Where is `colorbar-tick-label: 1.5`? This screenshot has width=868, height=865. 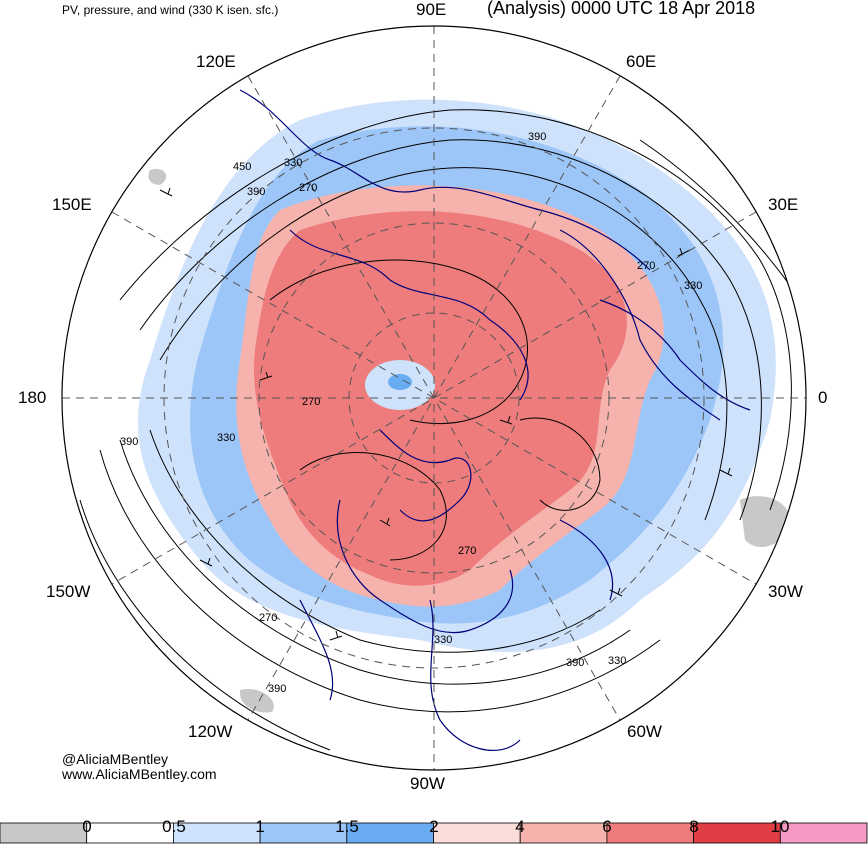 colorbar-tick-label: 1.5 is located at coordinates (347, 826).